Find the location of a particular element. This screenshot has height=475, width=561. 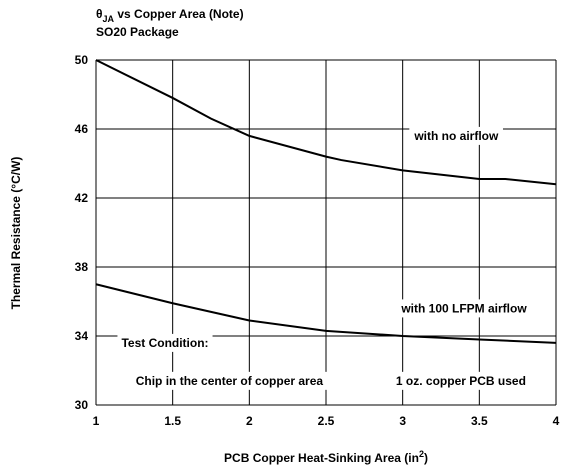

x-label-end: ) is located at coordinates (426, 458).